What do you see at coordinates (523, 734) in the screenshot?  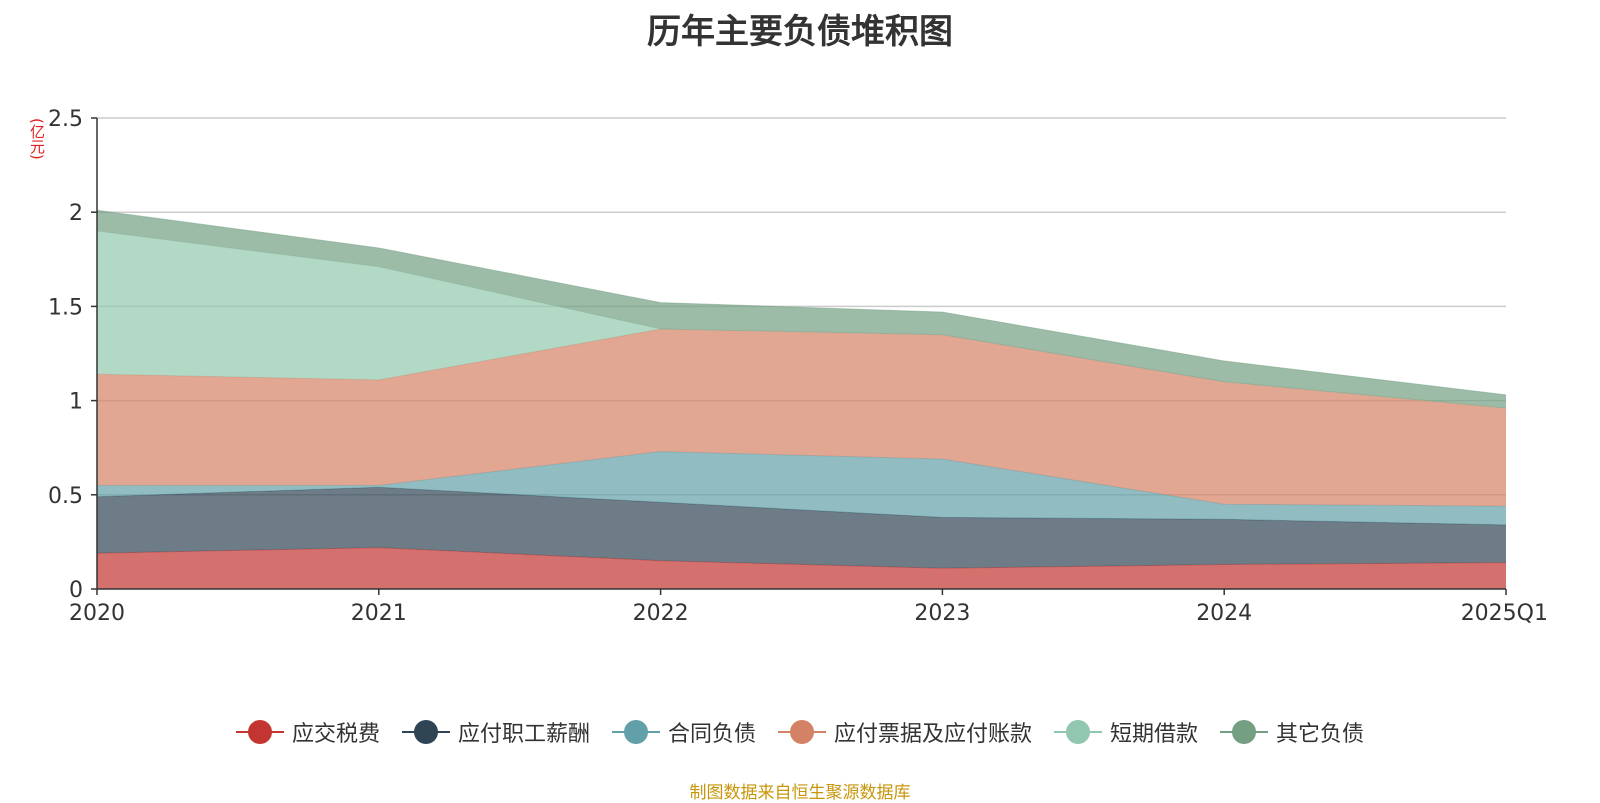 I see `legend-label: 应付职工薪酬` at bounding box center [523, 734].